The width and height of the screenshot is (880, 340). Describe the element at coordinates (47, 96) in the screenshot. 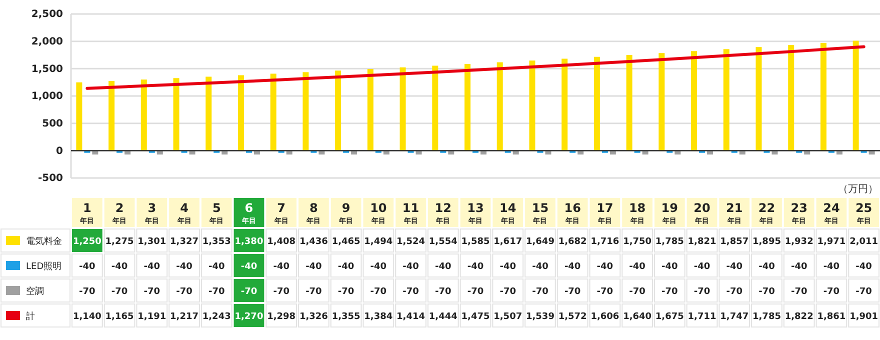

I see `y-tick-label: 1,000` at that location.